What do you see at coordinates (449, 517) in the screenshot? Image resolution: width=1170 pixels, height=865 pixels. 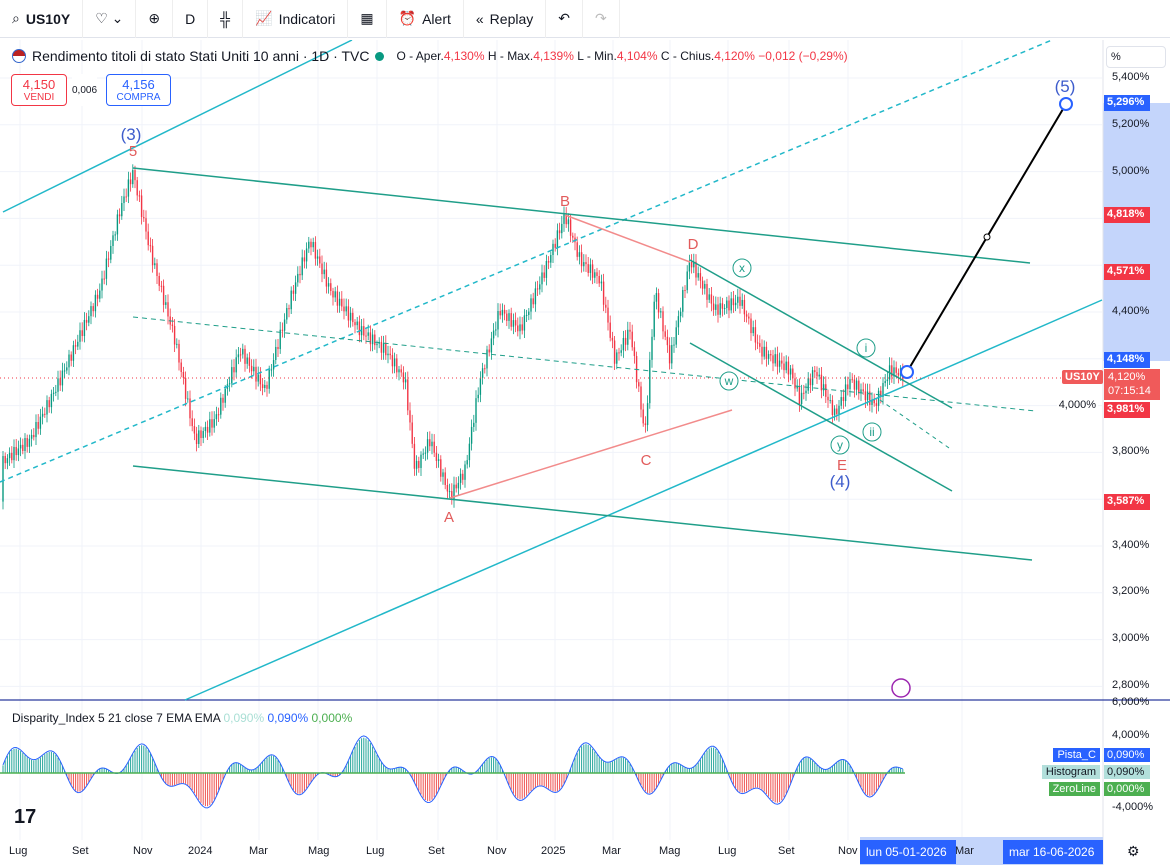 I see `wave-label-A: A` at bounding box center [449, 517].